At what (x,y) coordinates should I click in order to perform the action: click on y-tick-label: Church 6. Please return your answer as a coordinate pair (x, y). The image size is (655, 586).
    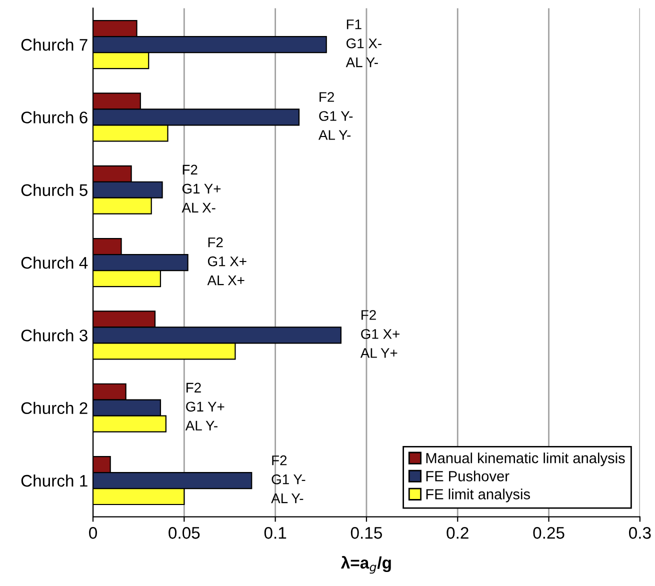
    Looking at the image, I should click on (54, 117).